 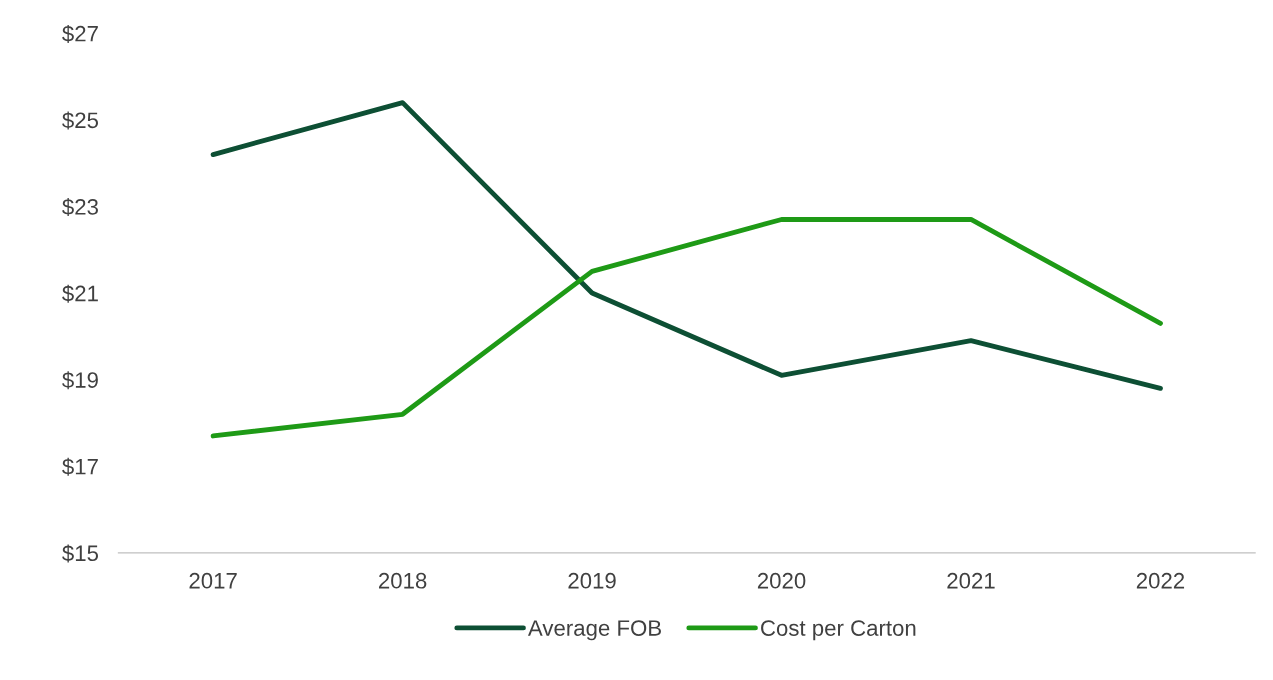 I want to click on x-tick-label: 2019, so click(x=592, y=580).